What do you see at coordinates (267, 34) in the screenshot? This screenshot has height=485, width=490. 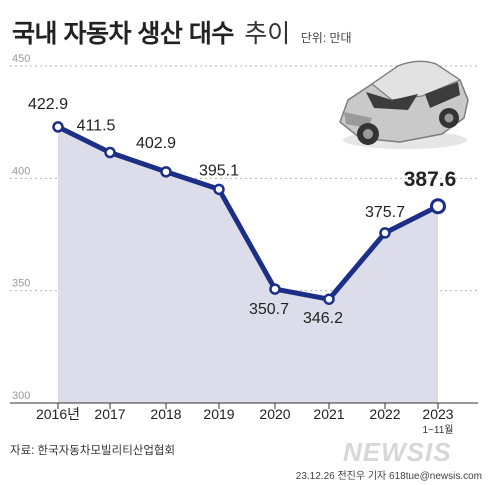 I see `title-suffix: 추이` at bounding box center [267, 34].